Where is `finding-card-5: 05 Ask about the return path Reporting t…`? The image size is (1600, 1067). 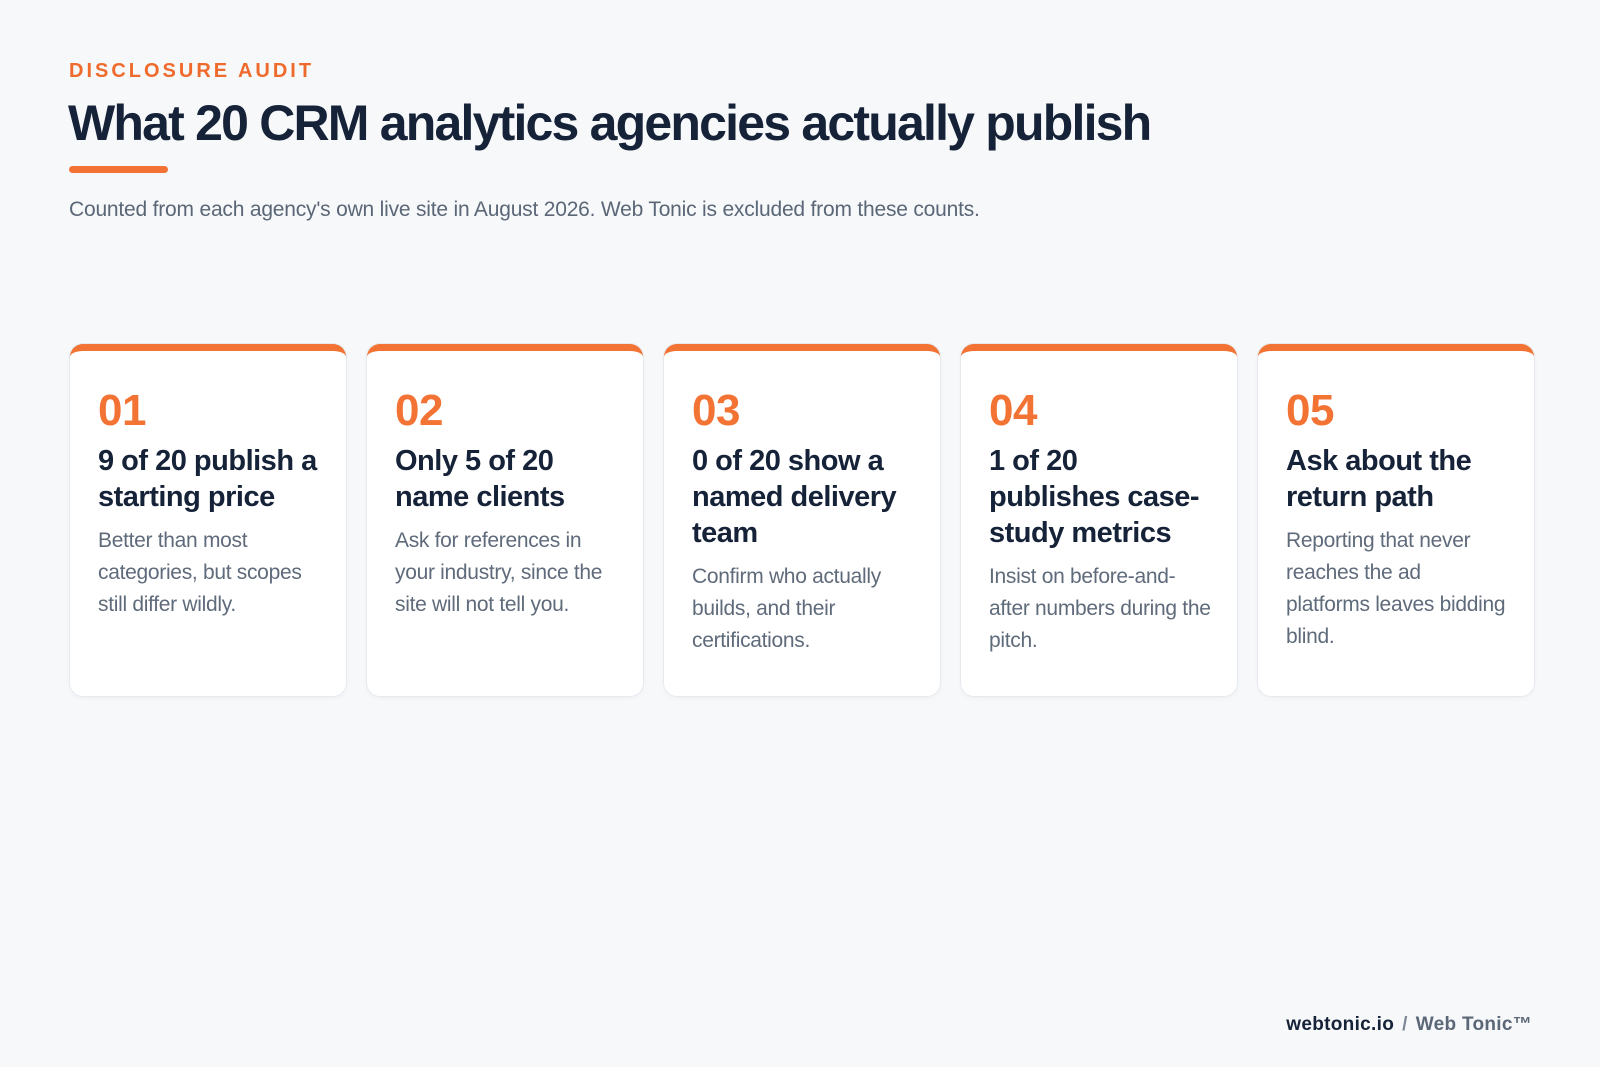 finding-card-5: 05 Ask about the return path Reporting t… is located at coordinates (1396, 520).